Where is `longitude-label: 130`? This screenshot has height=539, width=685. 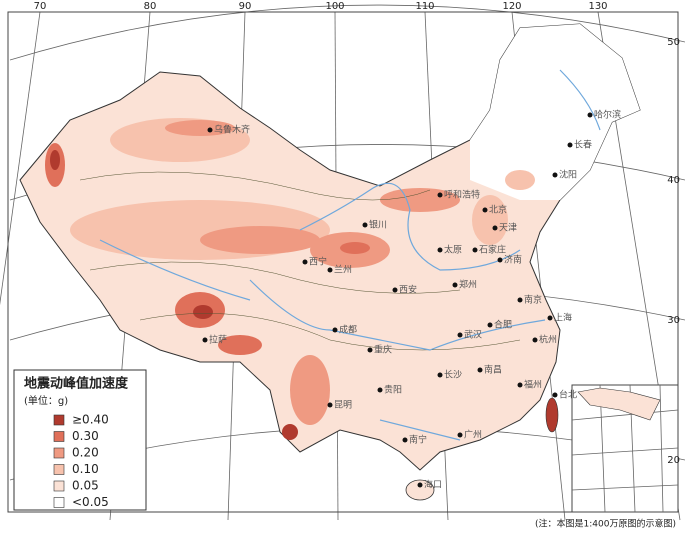 longitude-label: 130 is located at coordinates (597, 6).